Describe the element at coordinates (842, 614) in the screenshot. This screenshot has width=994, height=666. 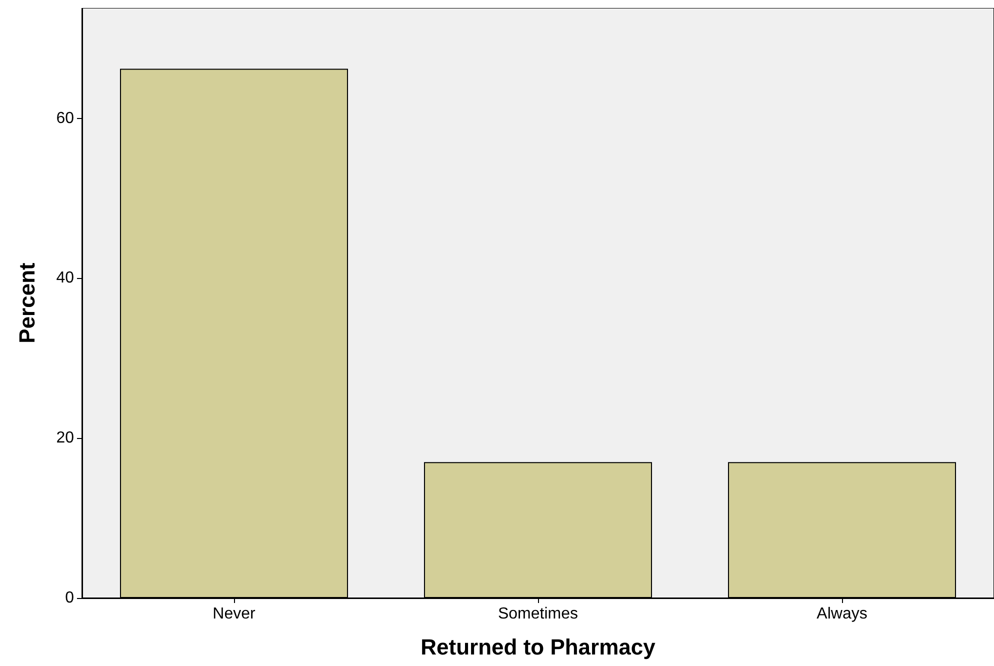
I see `x-tick-label: Always` at that location.